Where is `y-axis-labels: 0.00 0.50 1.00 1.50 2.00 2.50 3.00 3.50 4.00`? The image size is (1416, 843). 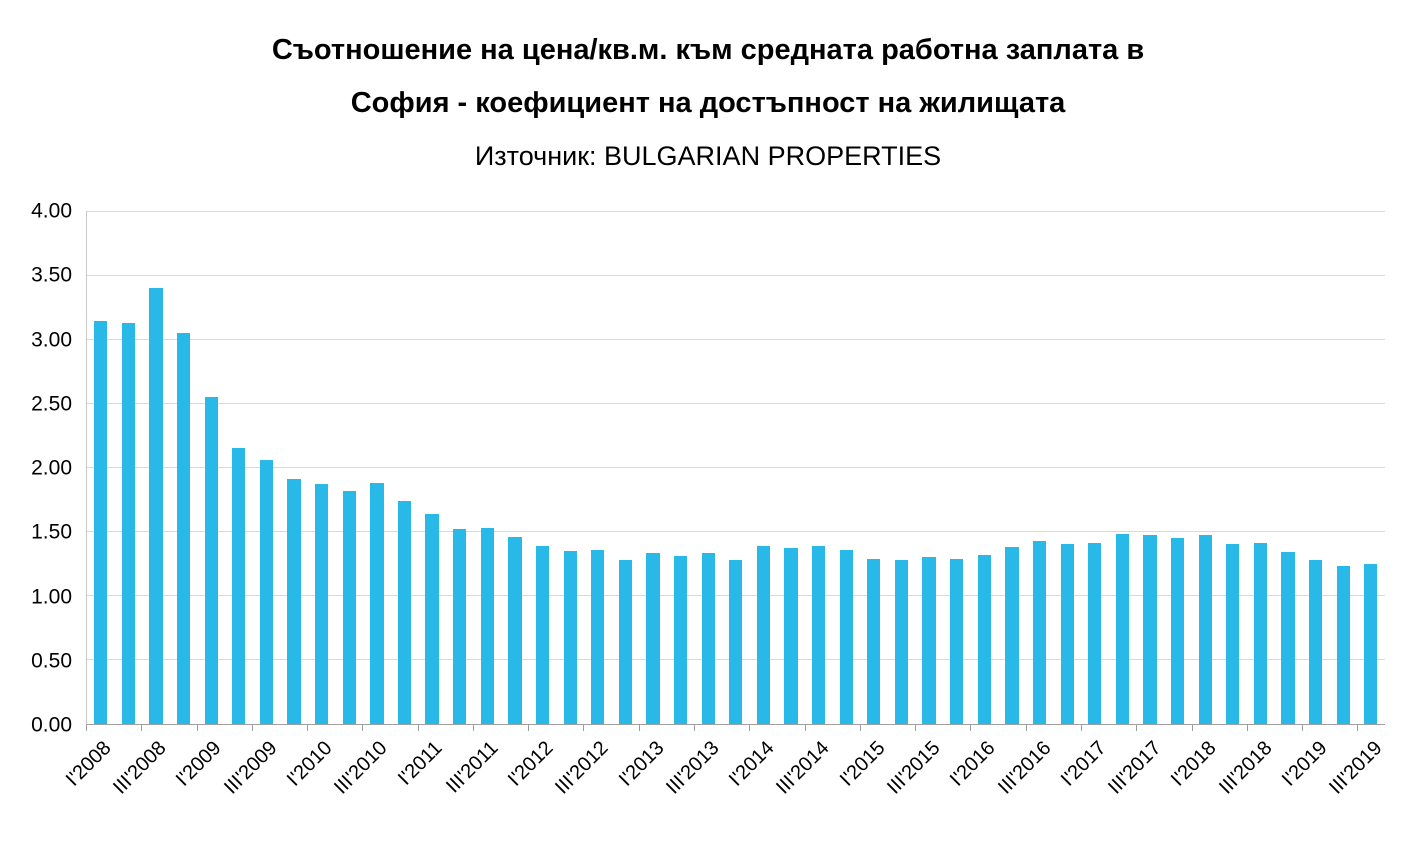
y-axis-labels: 0.00 0.50 1.00 1.50 2.00 2.50 3.00 3.50 4.00 is located at coordinates (36, 468).